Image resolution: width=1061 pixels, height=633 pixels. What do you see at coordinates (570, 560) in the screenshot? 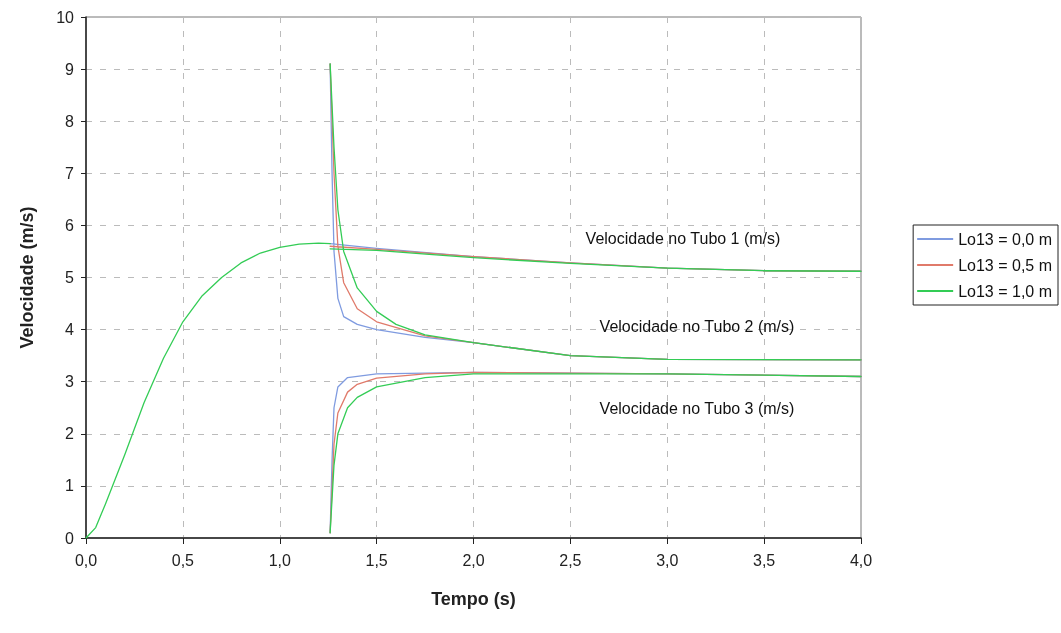
I see `x-tick-label: 2,5` at bounding box center [570, 560].